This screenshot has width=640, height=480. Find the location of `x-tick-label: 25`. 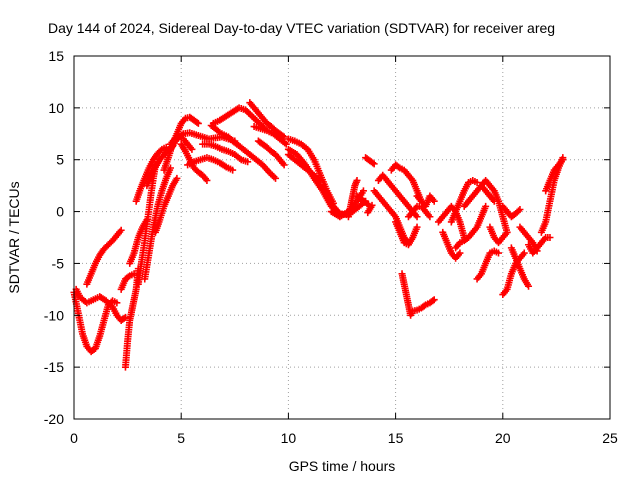

x-tick-label: 25 is located at coordinates (610, 438).